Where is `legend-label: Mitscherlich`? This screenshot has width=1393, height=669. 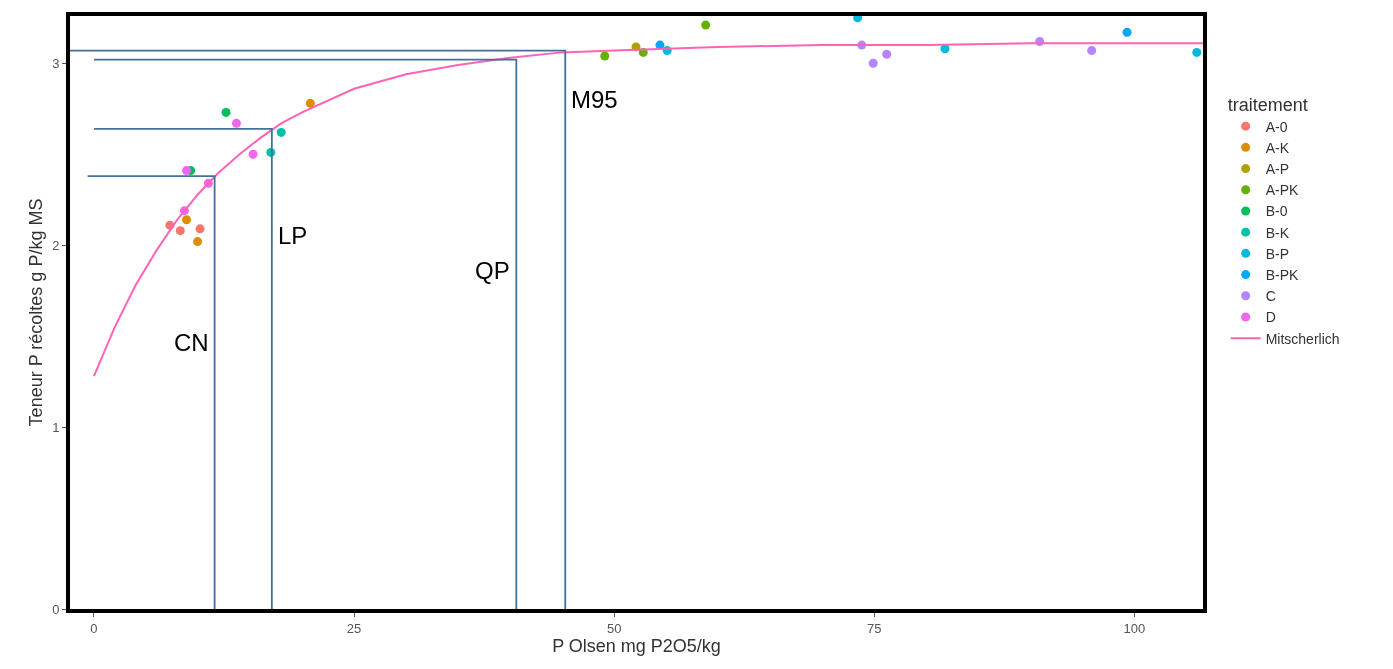
legend-label: Mitscherlich is located at coordinates (1302, 338).